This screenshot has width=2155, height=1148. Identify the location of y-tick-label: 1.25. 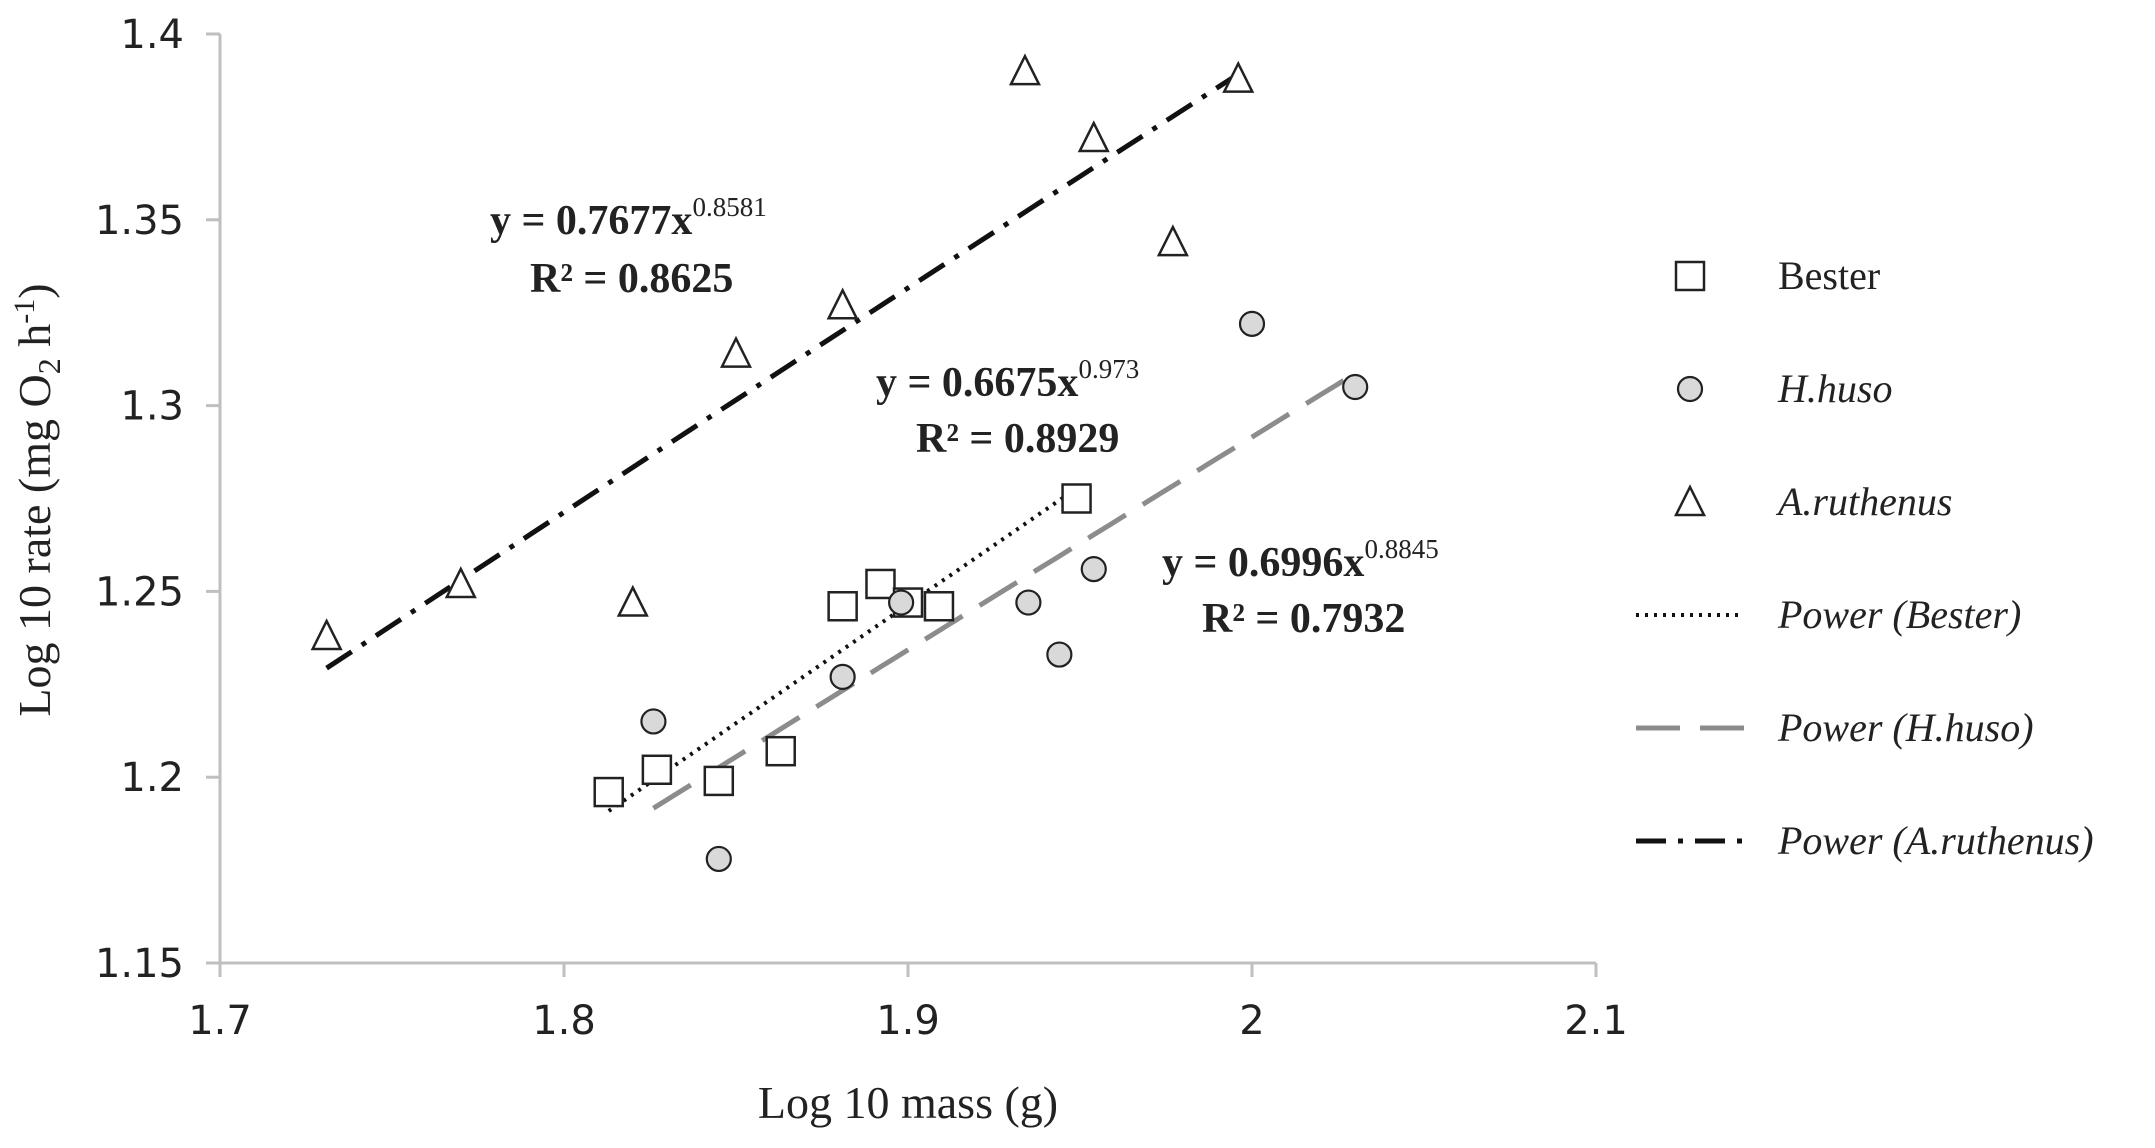
(139, 592).